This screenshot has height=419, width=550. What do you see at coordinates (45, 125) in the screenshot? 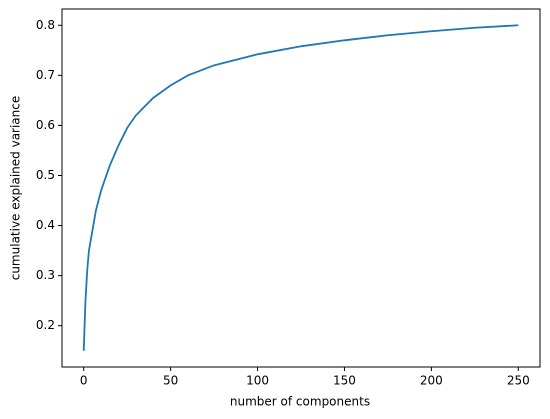
I see `y-tick-label: 0.6` at bounding box center [45, 125].